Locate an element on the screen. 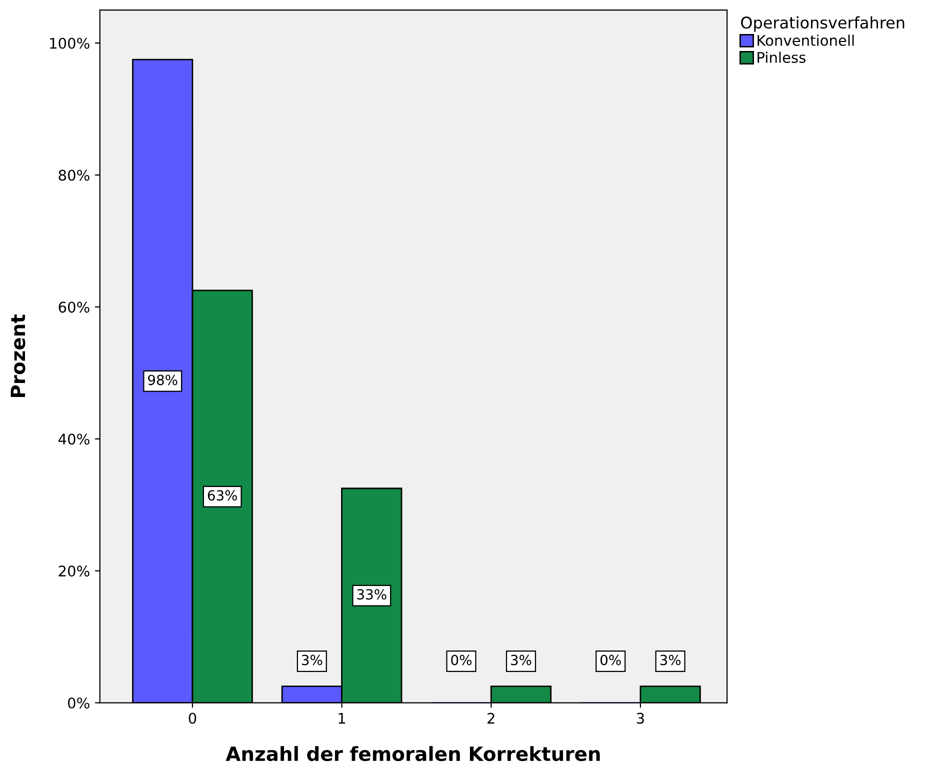 Image resolution: width=925 pixels, height=774 pixels. legend-label: Konventionell is located at coordinates (806, 40).